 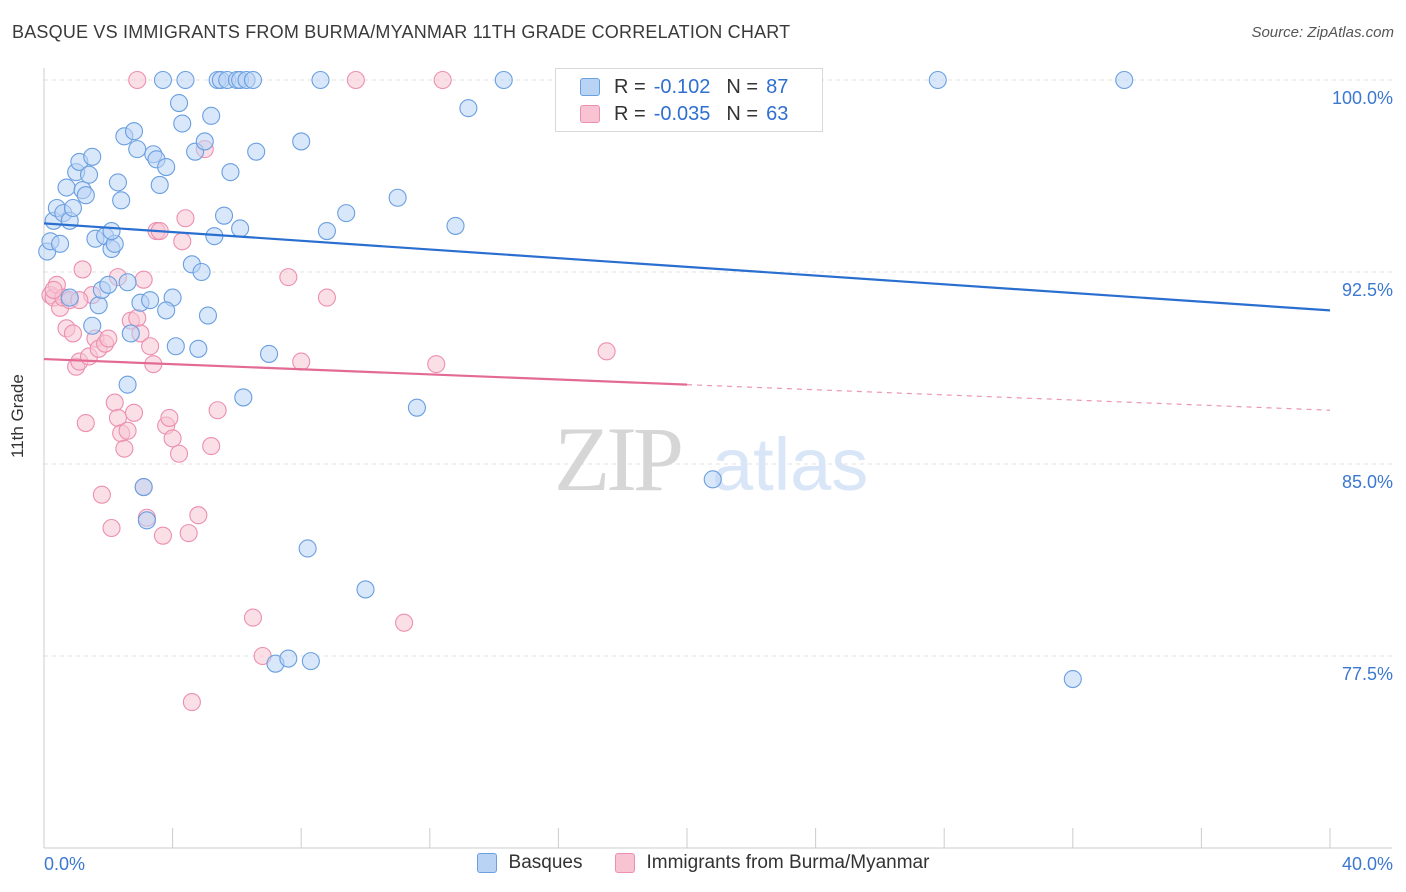 I want to click on legend-label-basques: Basques, so click(x=545, y=862).